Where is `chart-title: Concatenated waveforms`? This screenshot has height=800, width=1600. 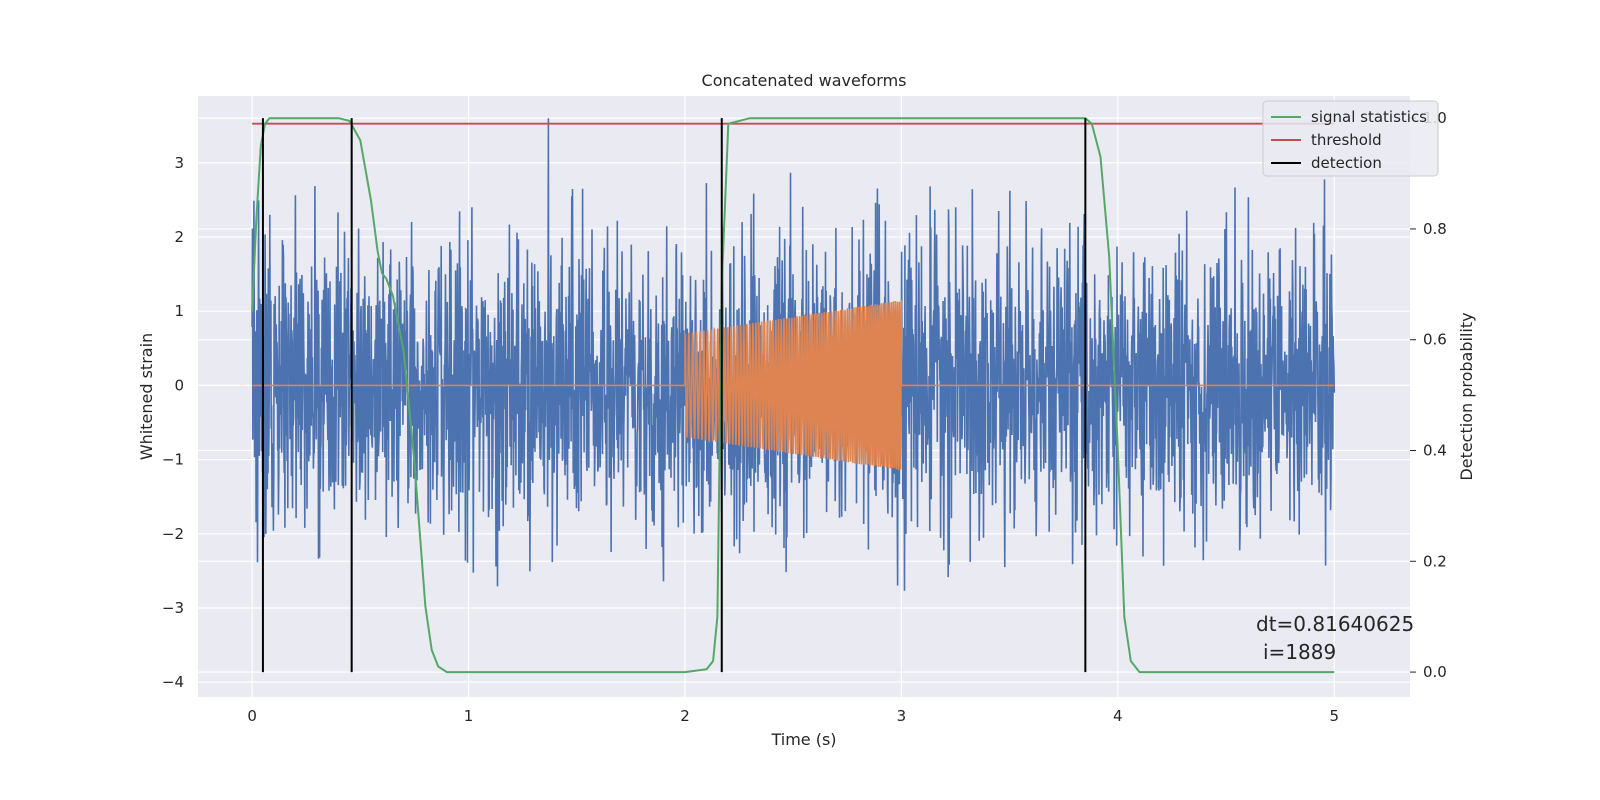
chart-title: Concatenated waveforms is located at coordinates (804, 80).